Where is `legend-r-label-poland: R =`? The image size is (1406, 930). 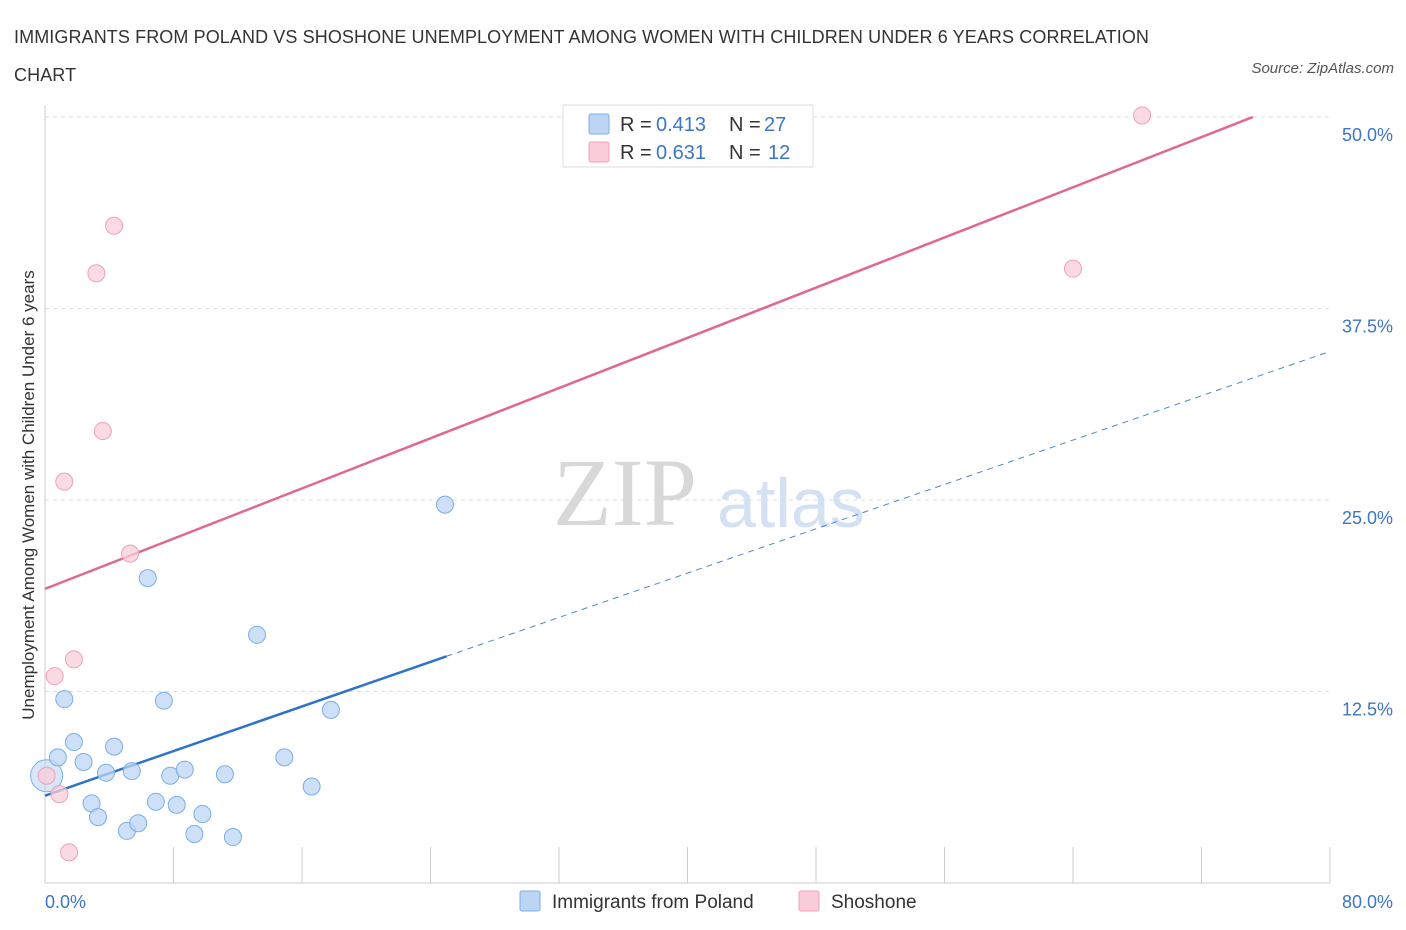 legend-r-label-poland: R = is located at coordinates (636, 125).